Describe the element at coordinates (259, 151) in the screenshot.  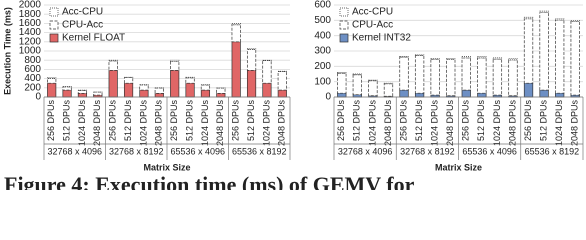
I see `group-label: 65536 x 8192` at that location.